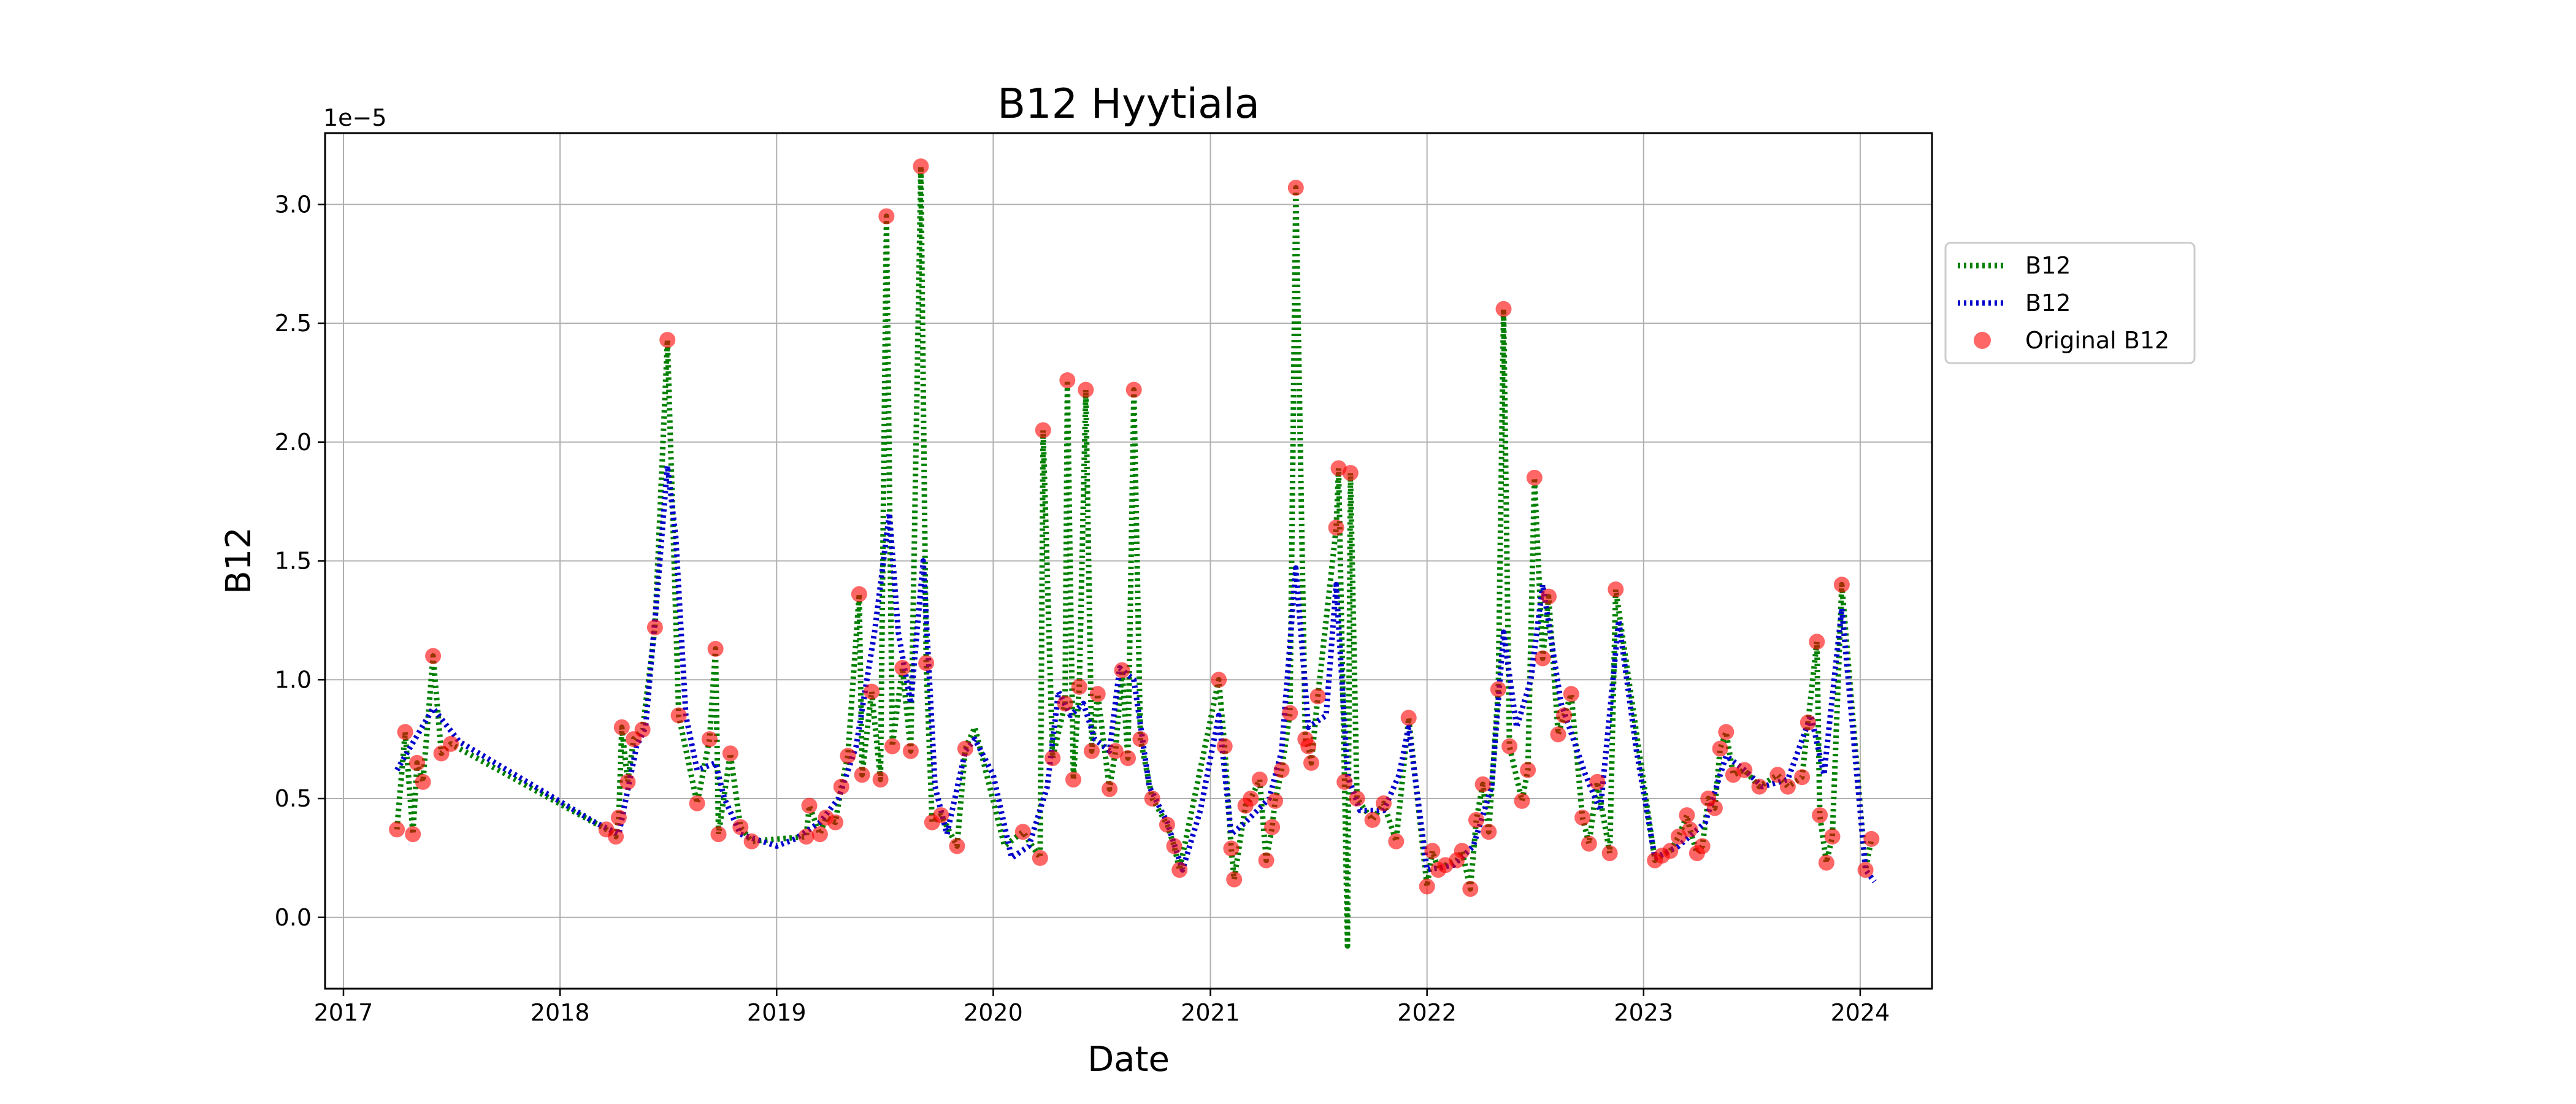  What do you see at coordinates (1982, 340) in the screenshot?
I see `legend-swatch-marker` at bounding box center [1982, 340].